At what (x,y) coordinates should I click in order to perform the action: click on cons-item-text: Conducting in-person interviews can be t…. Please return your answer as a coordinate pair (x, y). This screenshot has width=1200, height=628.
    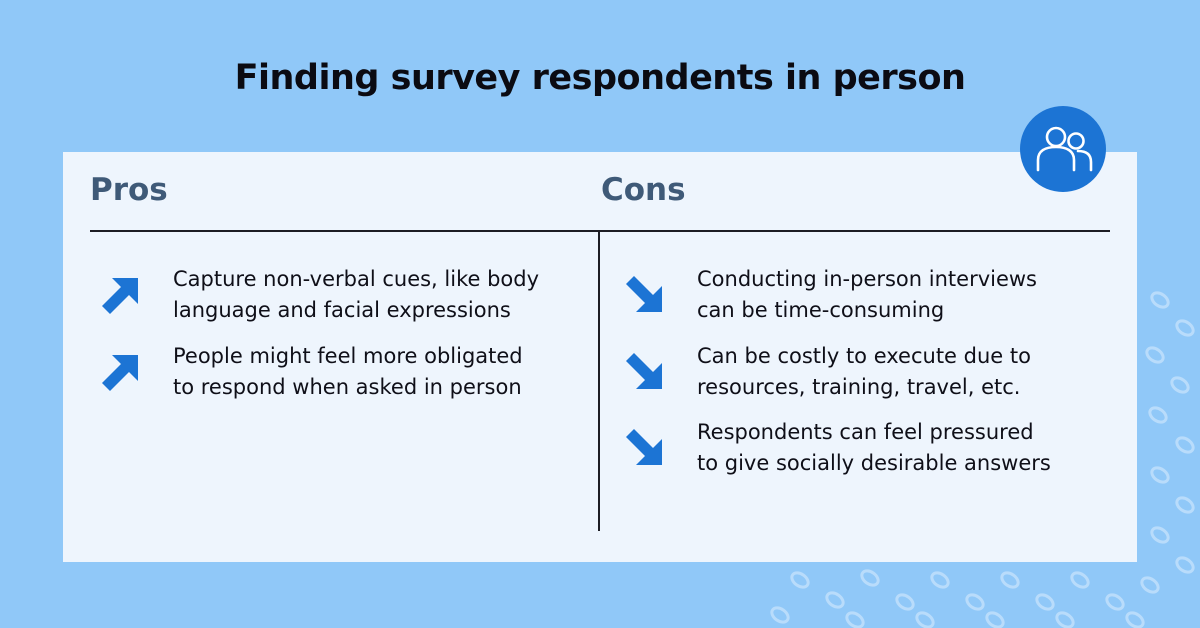
    Looking at the image, I should click on (867, 294).